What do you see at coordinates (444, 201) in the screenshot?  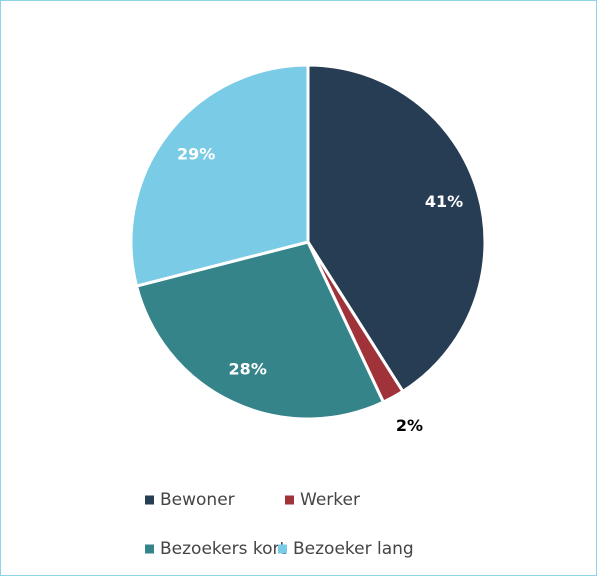 I see `data-label: 41%` at bounding box center [444, 201].